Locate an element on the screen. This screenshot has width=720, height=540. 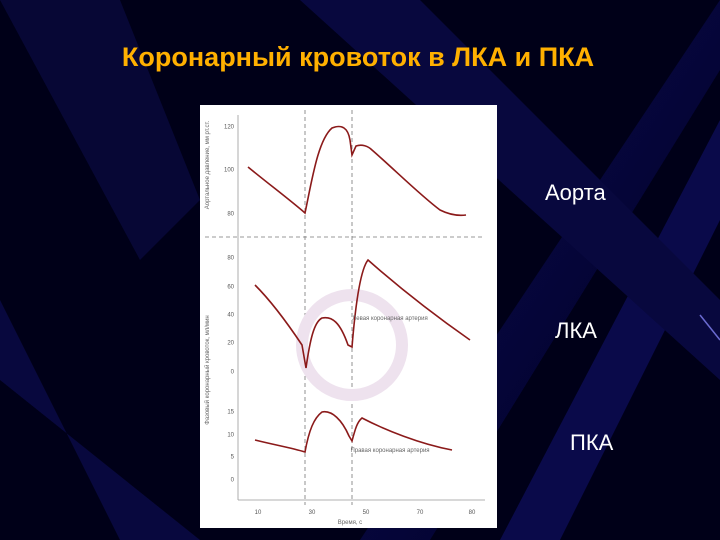
y-tick-label: 60 is located at coordinates (230, 288).